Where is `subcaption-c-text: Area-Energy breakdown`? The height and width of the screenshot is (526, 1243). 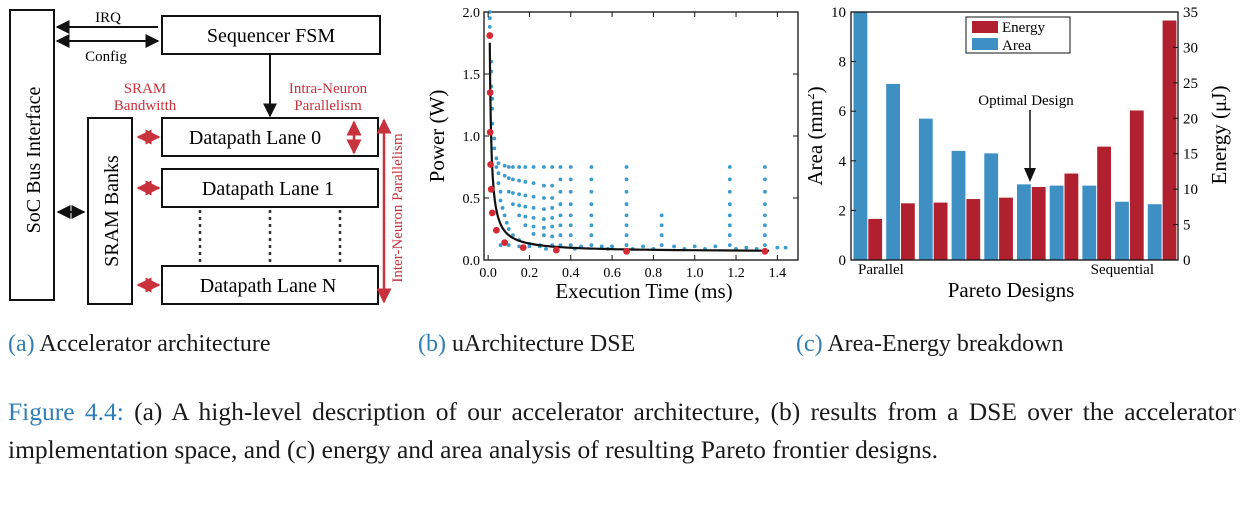
subcaption-c-text: Area-Energy breakdown is located at coordinates (945, 344).